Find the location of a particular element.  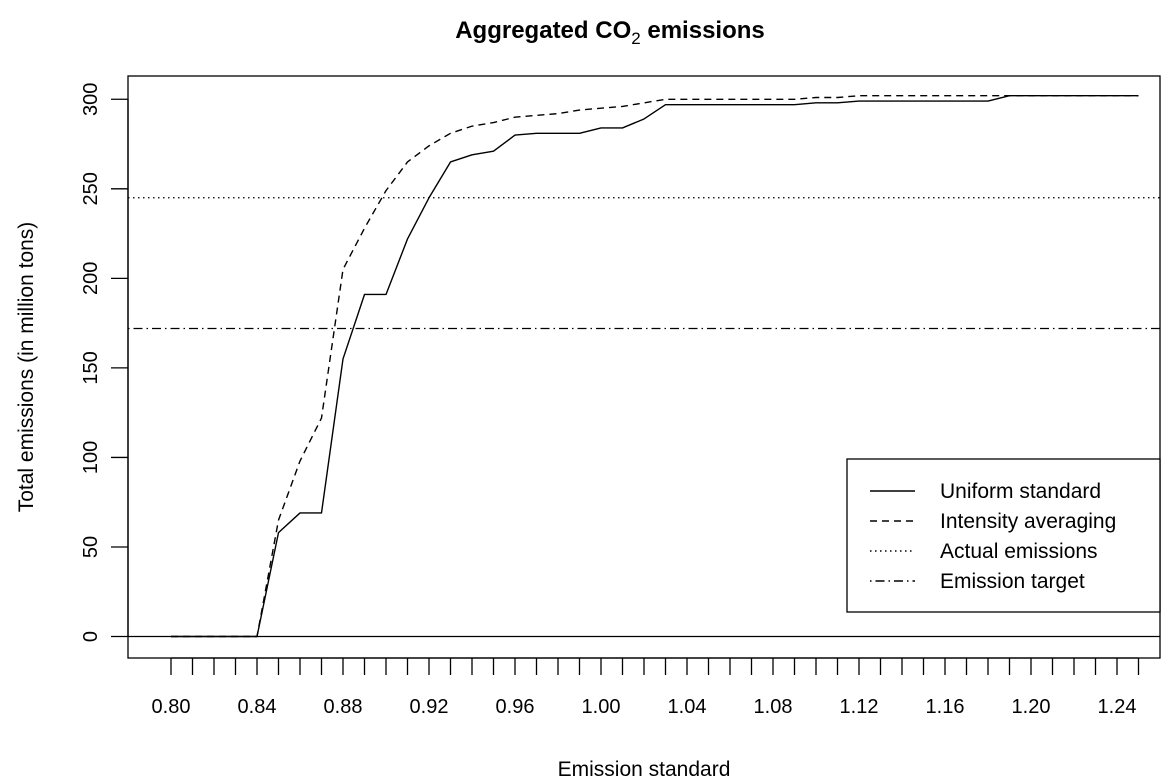

legend-label-intensity-averaging: Intensity averaging is located at coordinates (1028, 521).